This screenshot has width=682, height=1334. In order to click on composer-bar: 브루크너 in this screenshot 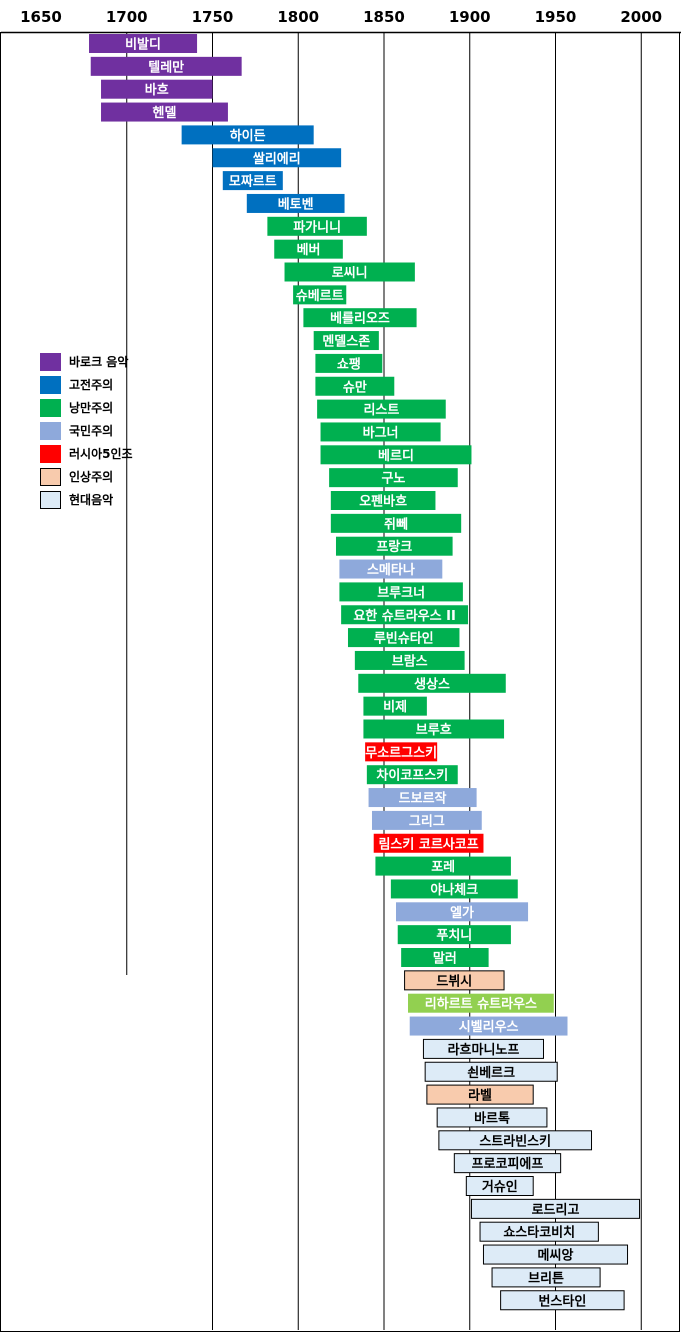, I will do `click(401, 592)`.